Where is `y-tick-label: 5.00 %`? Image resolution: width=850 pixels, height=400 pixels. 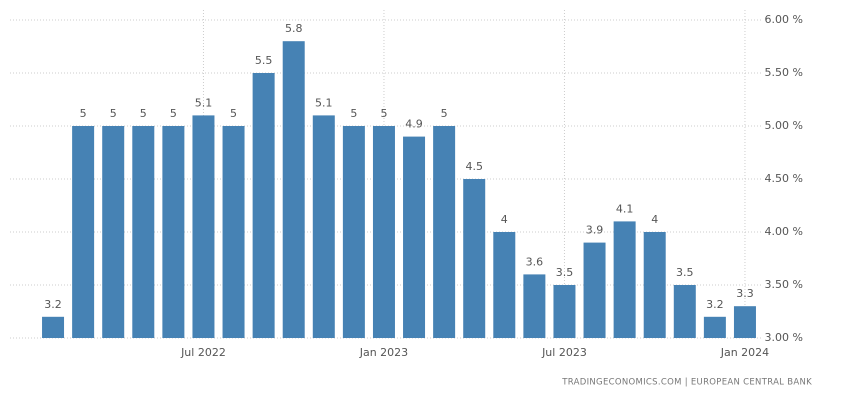 y-tick-label: 5.00 % is located at coordinates (784, 125).